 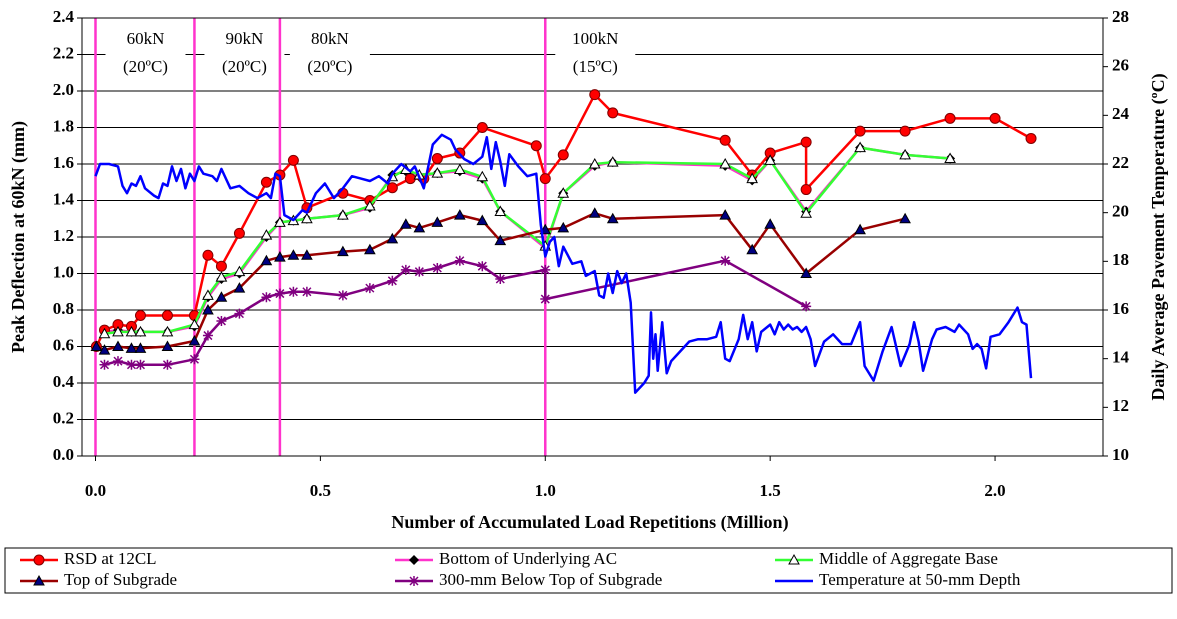 I want to click on y-tick-label: 2.2, so click(x=63, y=52).